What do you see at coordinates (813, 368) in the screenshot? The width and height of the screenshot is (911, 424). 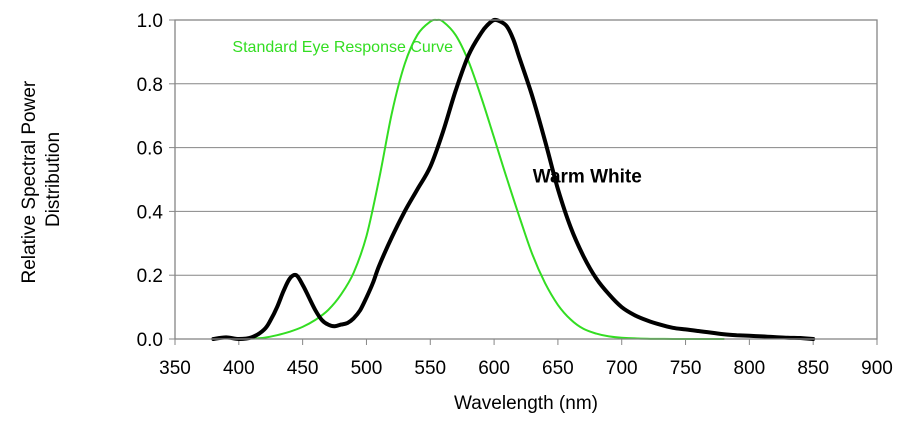 I see `x-tick-label: 850` at bounding box center [813, 368].